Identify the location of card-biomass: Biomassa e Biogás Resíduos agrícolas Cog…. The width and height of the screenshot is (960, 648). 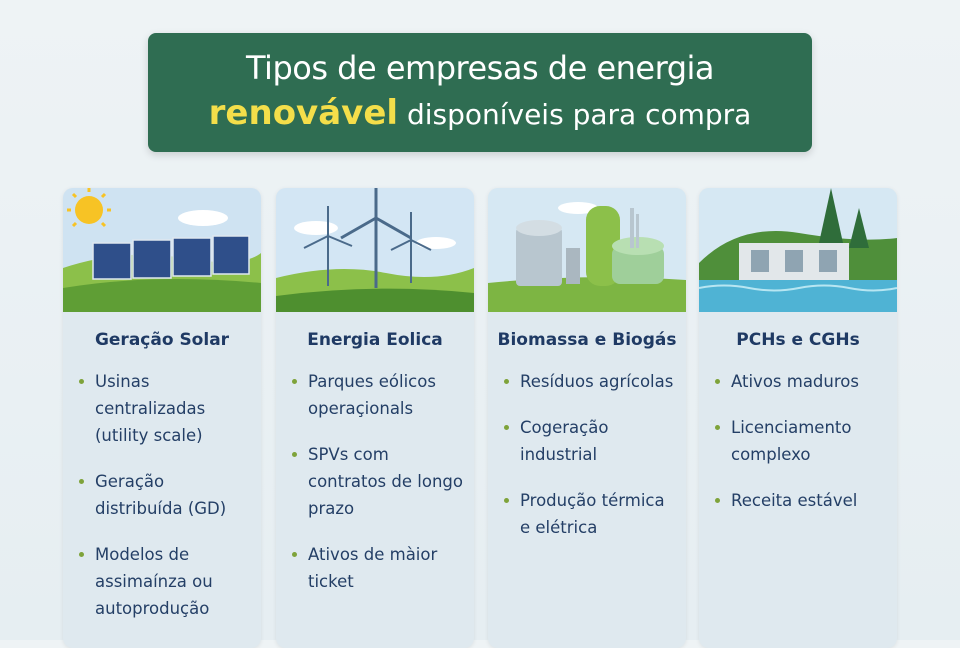
(587, 418).